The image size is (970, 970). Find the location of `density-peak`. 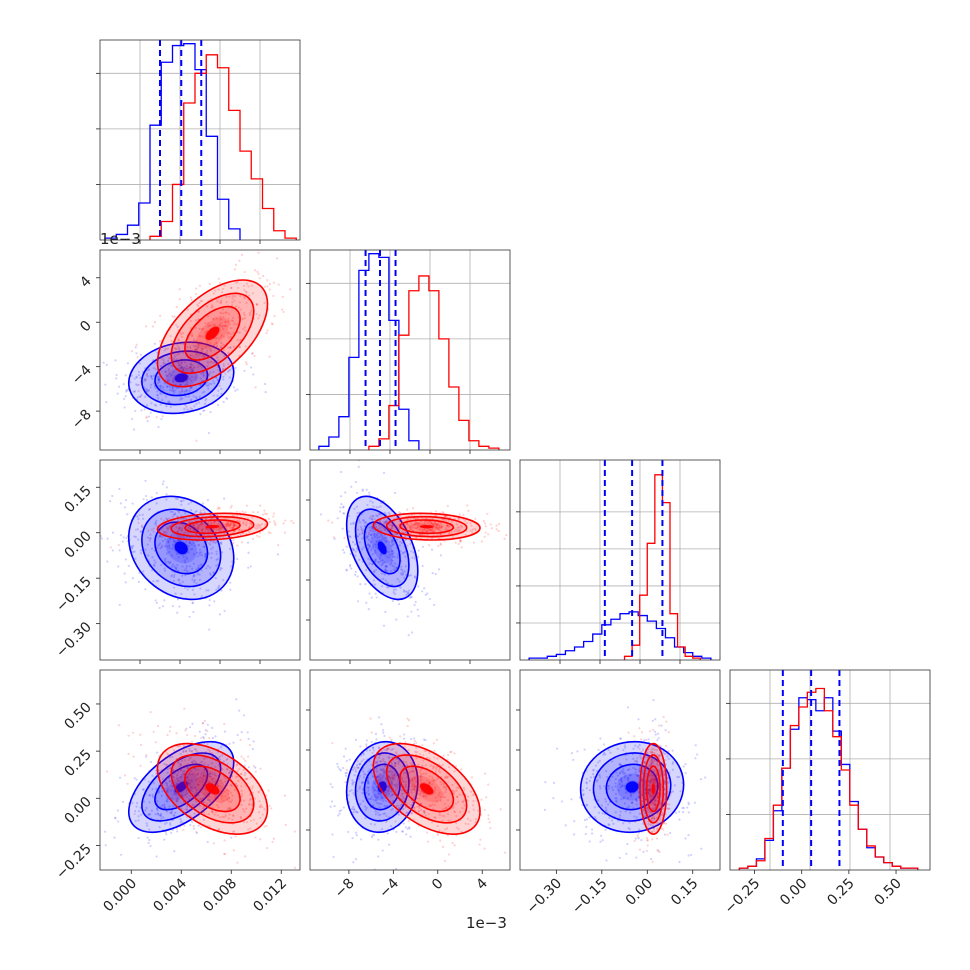

density-peak is located at coordinates (212, 333).